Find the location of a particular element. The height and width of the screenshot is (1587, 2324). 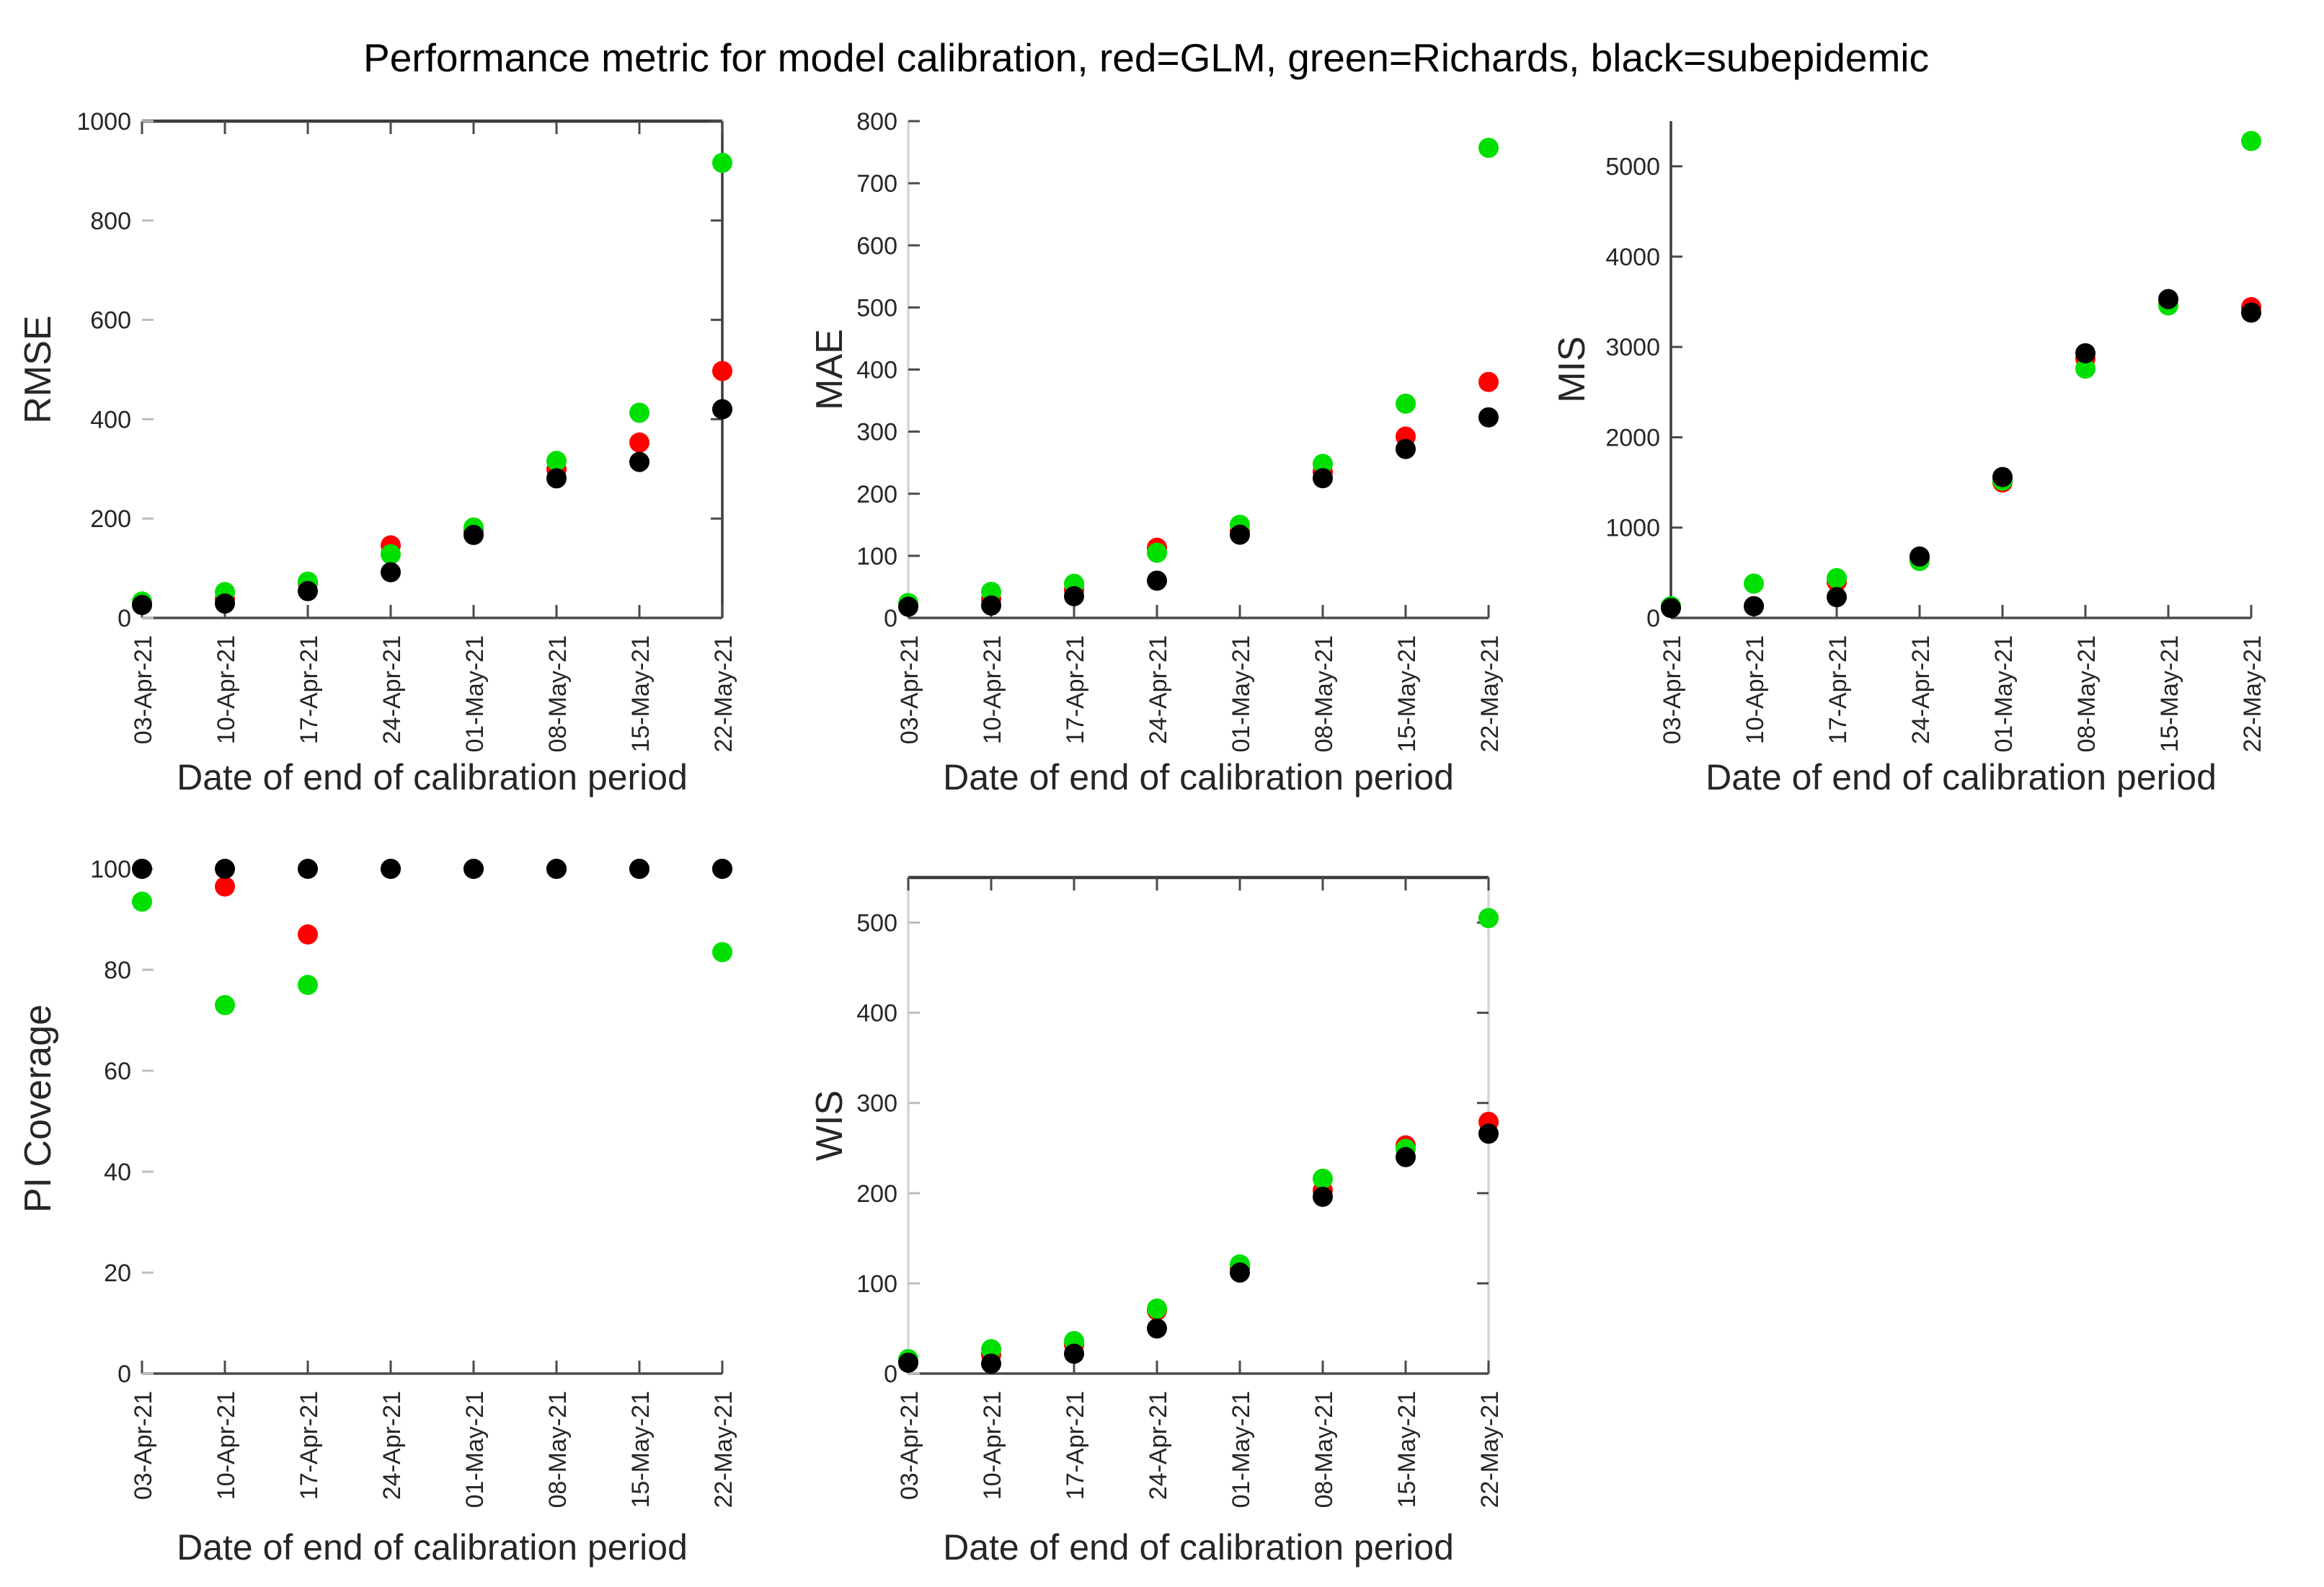

pi_coverage-ylabel: PI Coverage is located at coordinates (38, 1108).